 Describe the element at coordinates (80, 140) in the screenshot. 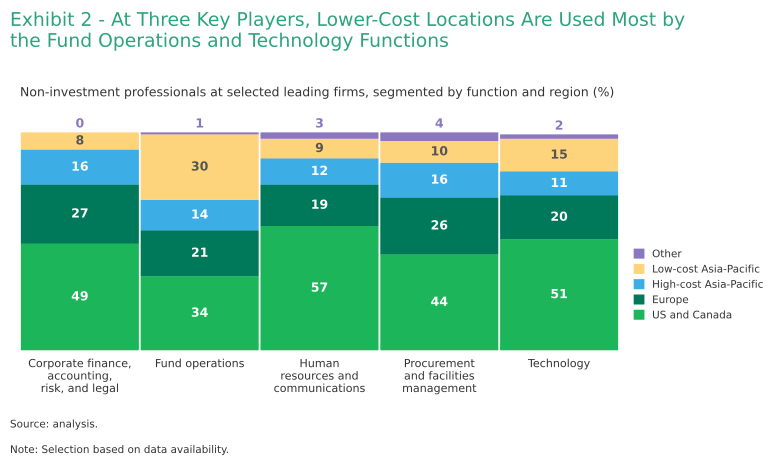

I see `data-label: 8` at that location.